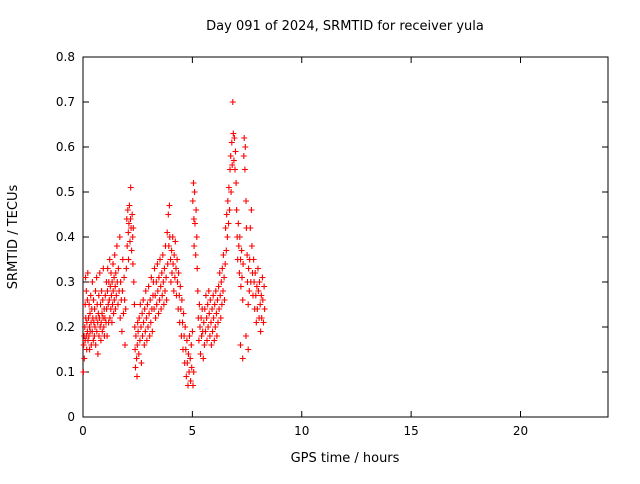 The width and height of the screenshot is (640, 484). I want to click on y-tick-label: 0.5, so click(65, 192).